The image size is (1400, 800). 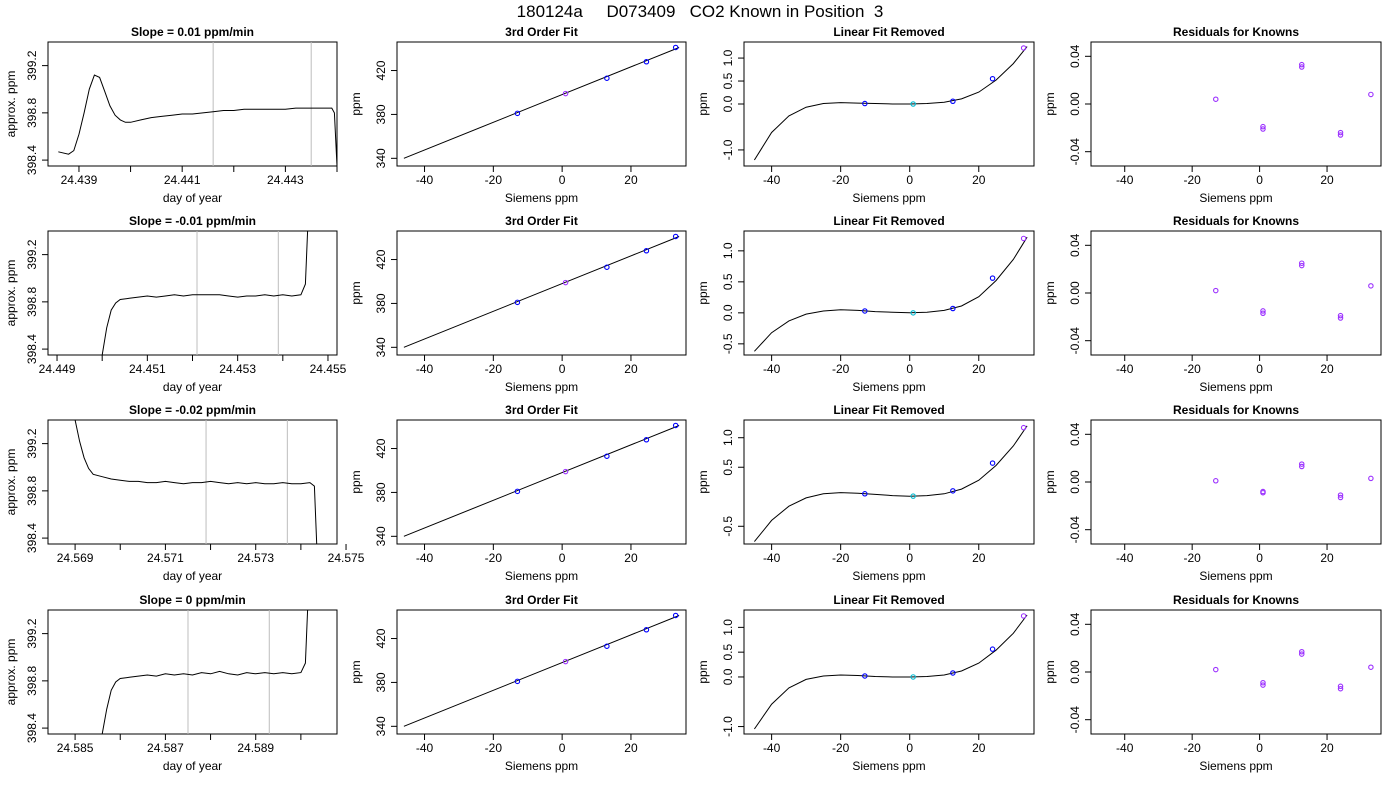 What do you see at coordinates (728, 343) in the screenshot?
I see `r2-linear-ytick-label-0: -0.5` at bounding box center [728, 343].